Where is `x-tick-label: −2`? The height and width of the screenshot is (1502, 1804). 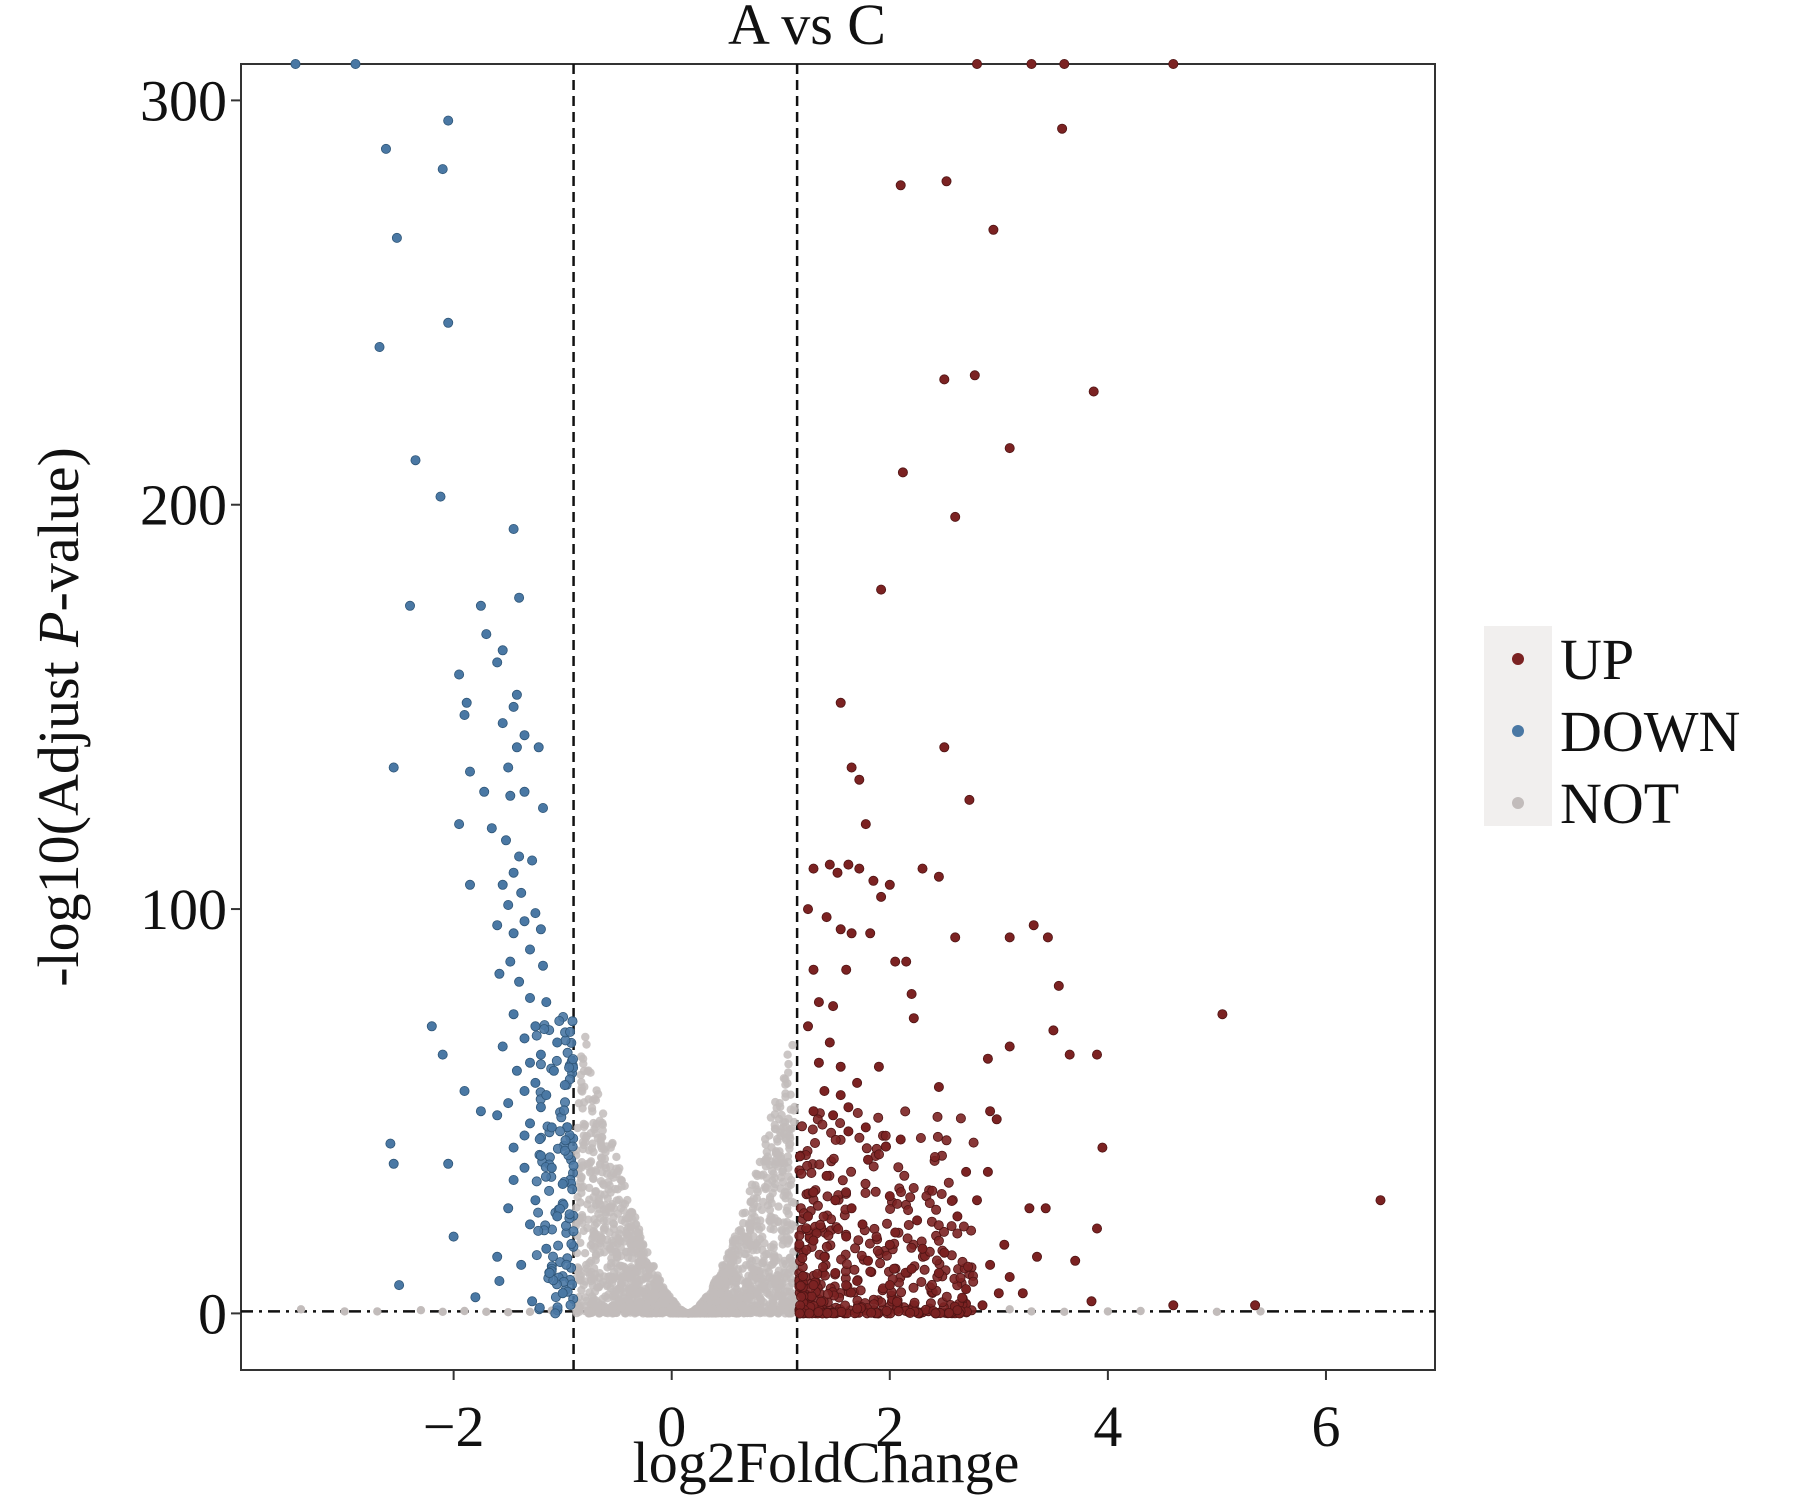
x-tick-label: −2 is located at coordinates (454, 1426).